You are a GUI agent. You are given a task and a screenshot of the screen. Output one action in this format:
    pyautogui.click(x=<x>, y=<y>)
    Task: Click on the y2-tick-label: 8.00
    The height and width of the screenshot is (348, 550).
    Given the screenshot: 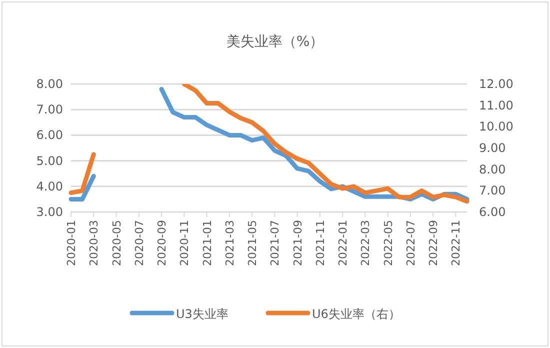 What is the action you would take?
    pyautogui.click(x=492, y=169)
    